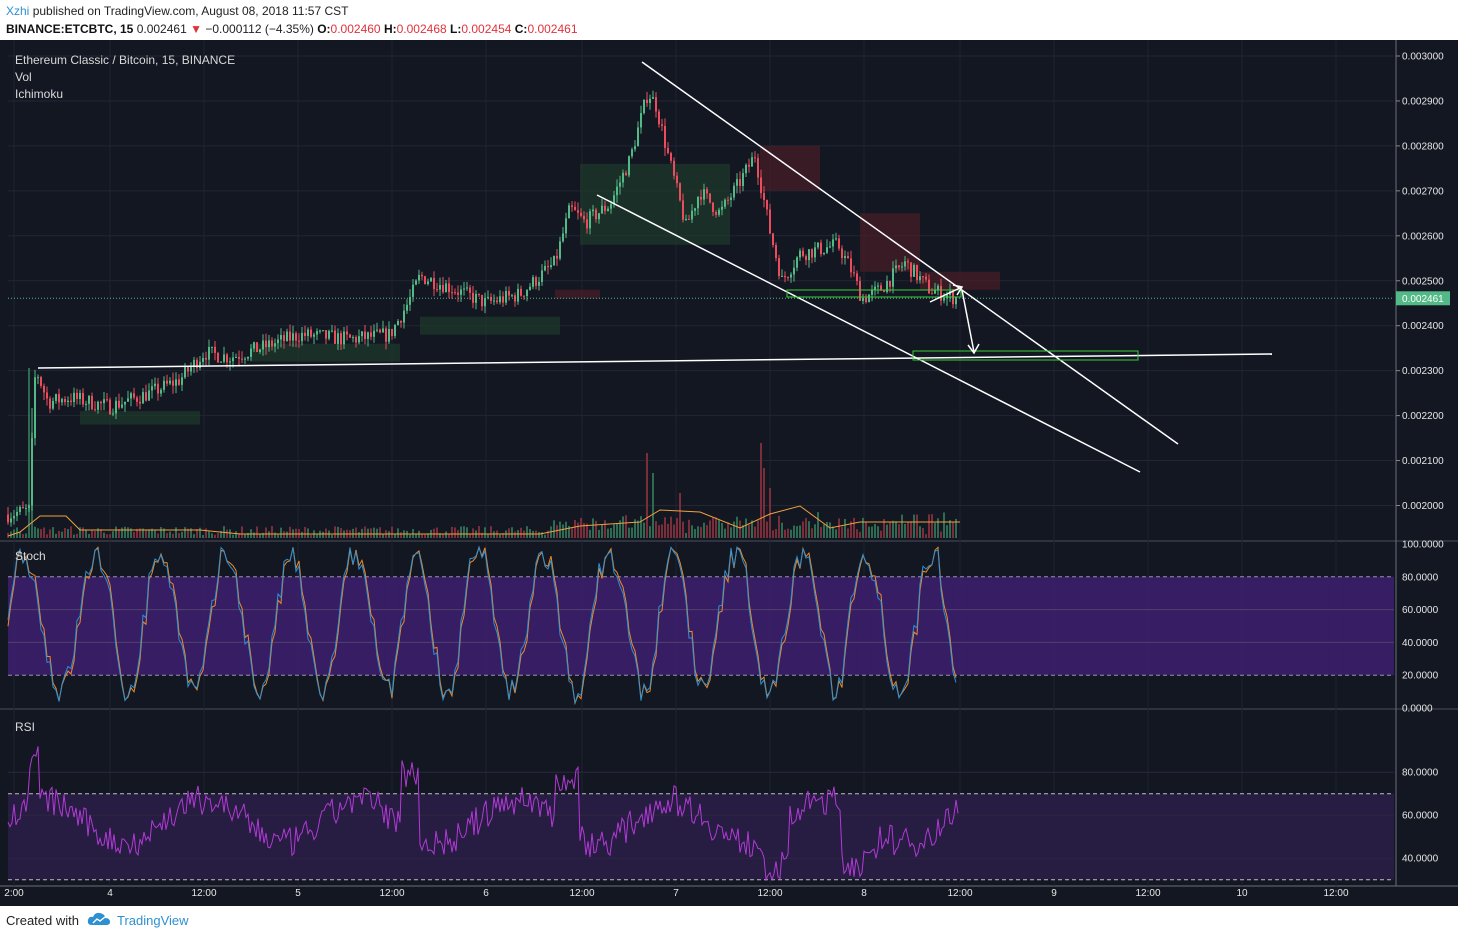  Describe the element at coordinates (483, 453) in the screenshot. I see `volume-bars` at that location.